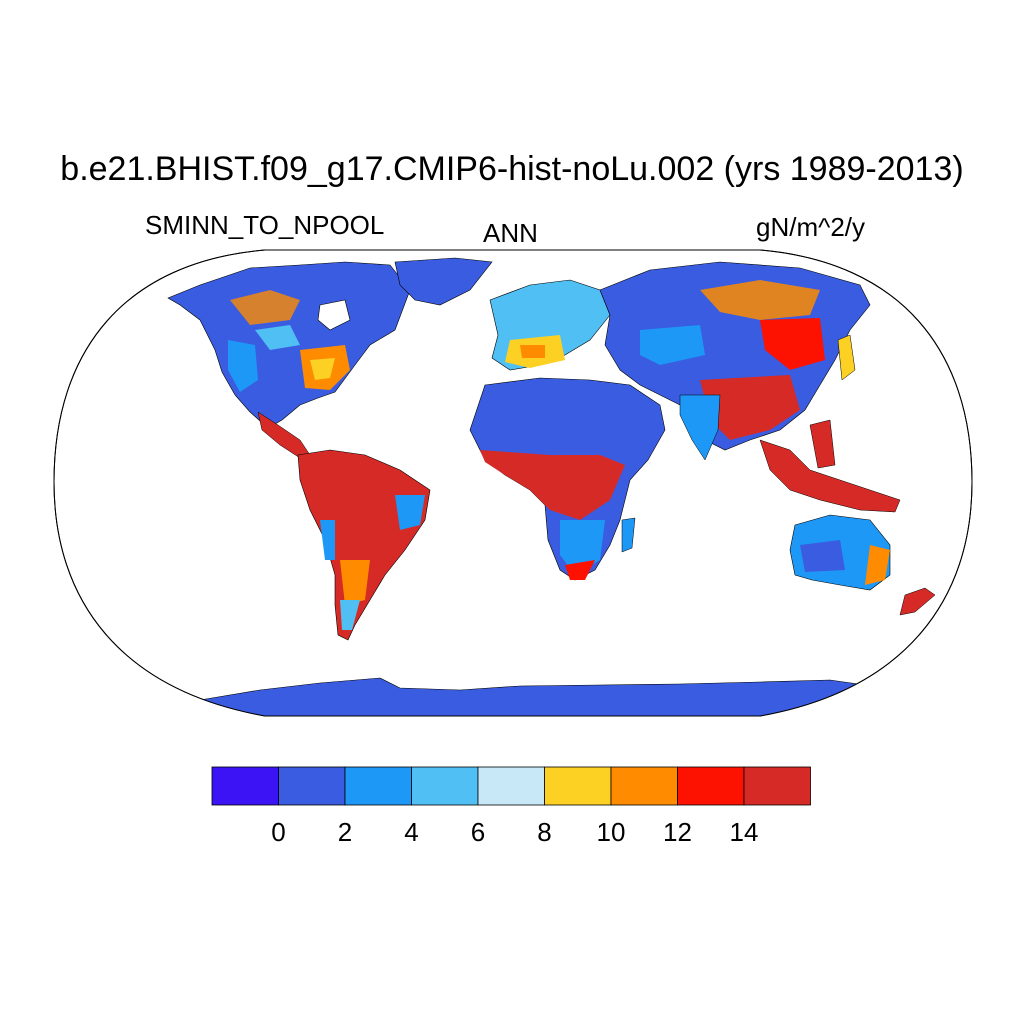 The width and height of the screenshot is (1024, 1024). Describe the element at coordinates (567, 479) in the screenshot. I see `africa-region` at that location.